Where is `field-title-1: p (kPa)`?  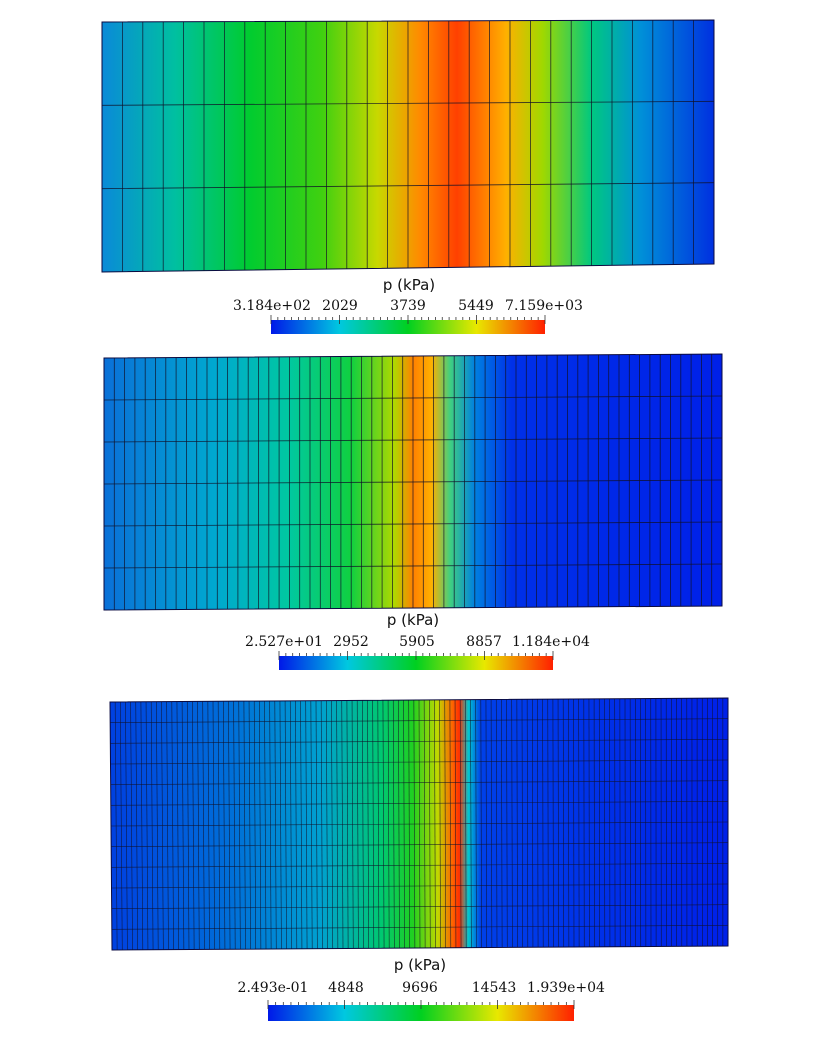
field-title-1: p (kPa) is located at coordinates (409, 285).